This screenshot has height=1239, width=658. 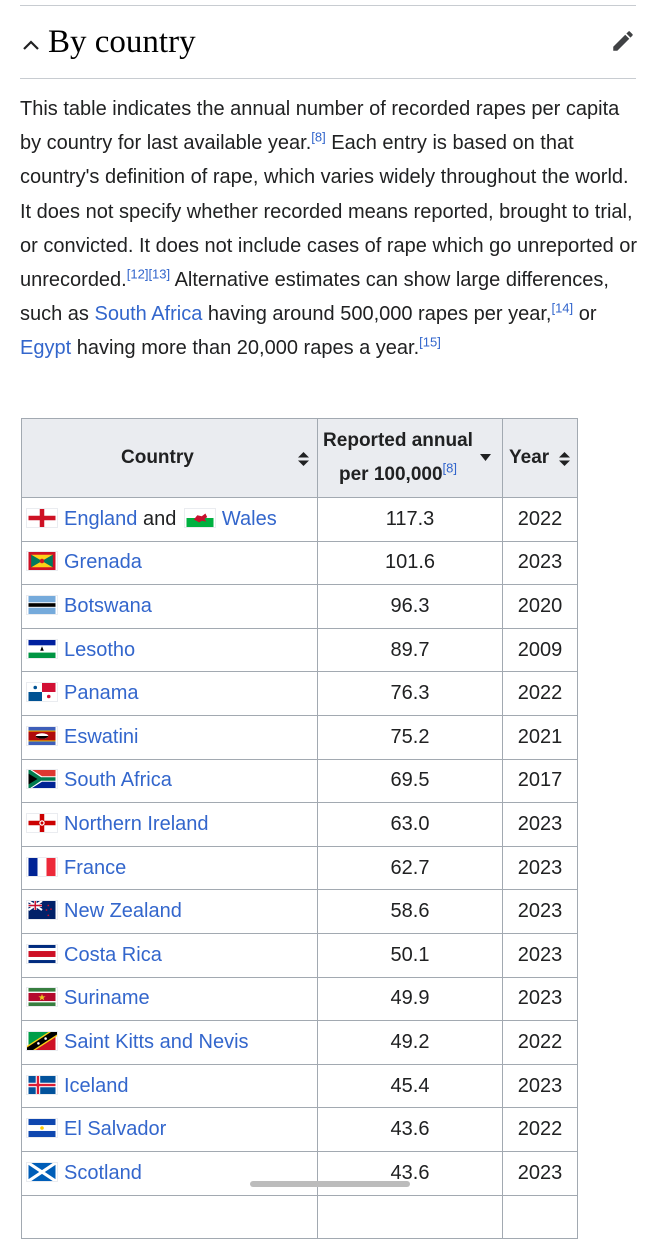 I want to click on pencil-icon, so click(x=623, y=41).